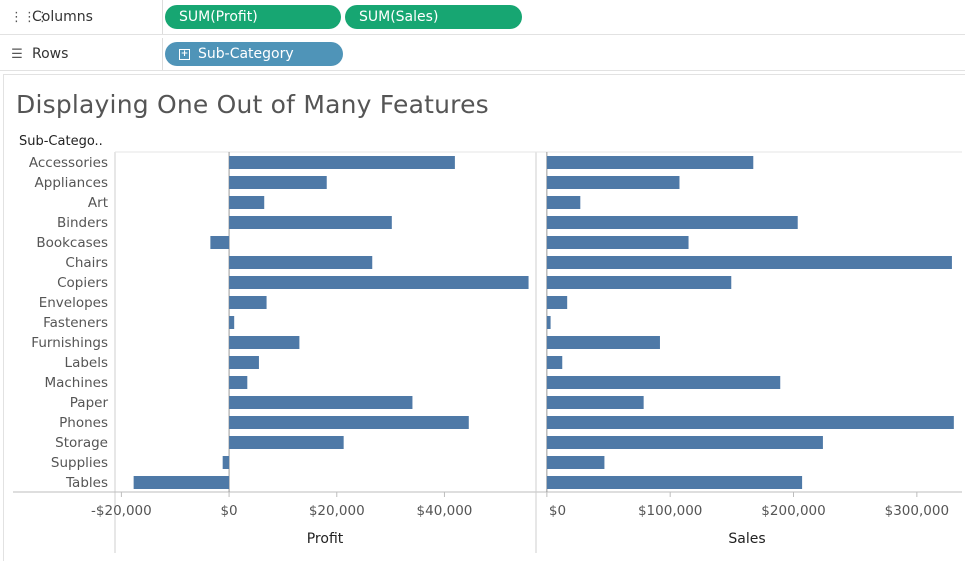 This screenshot has height=561, width=965. What do you see at coordinates (62, 17) in the screenshot?
I see `columns-label: Columns` at bounding box center [62, 17].